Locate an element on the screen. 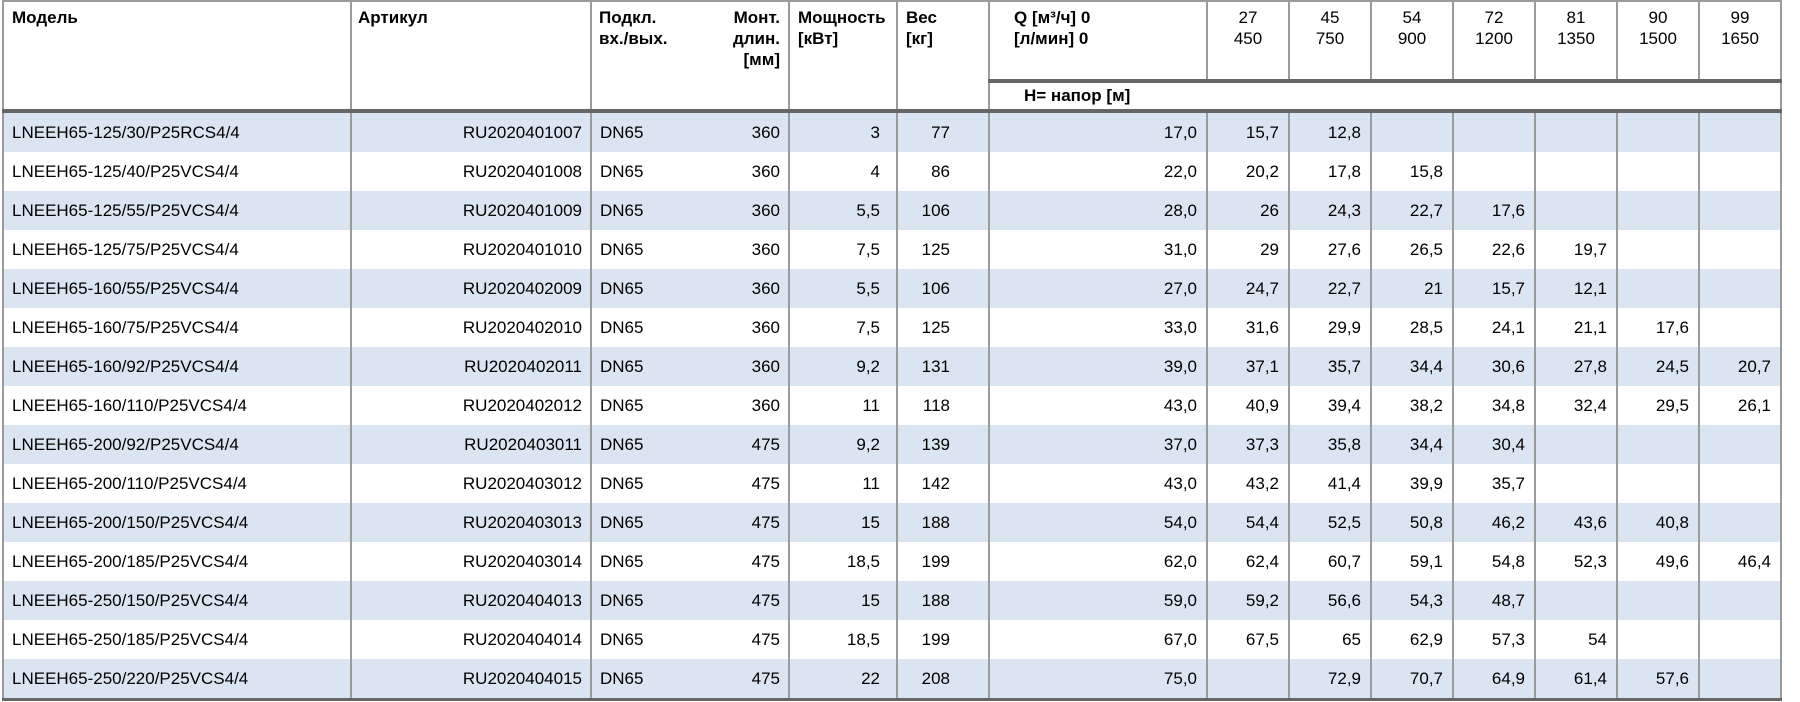  cell-weight: 188 is located at coordinates (942, 522).